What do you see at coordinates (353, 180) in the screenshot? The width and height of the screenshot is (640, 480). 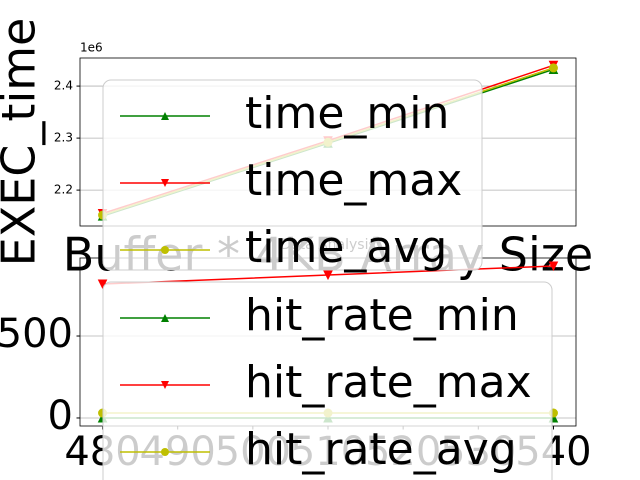 I see `legend-label: time_max` at bounding box center [353, 180].